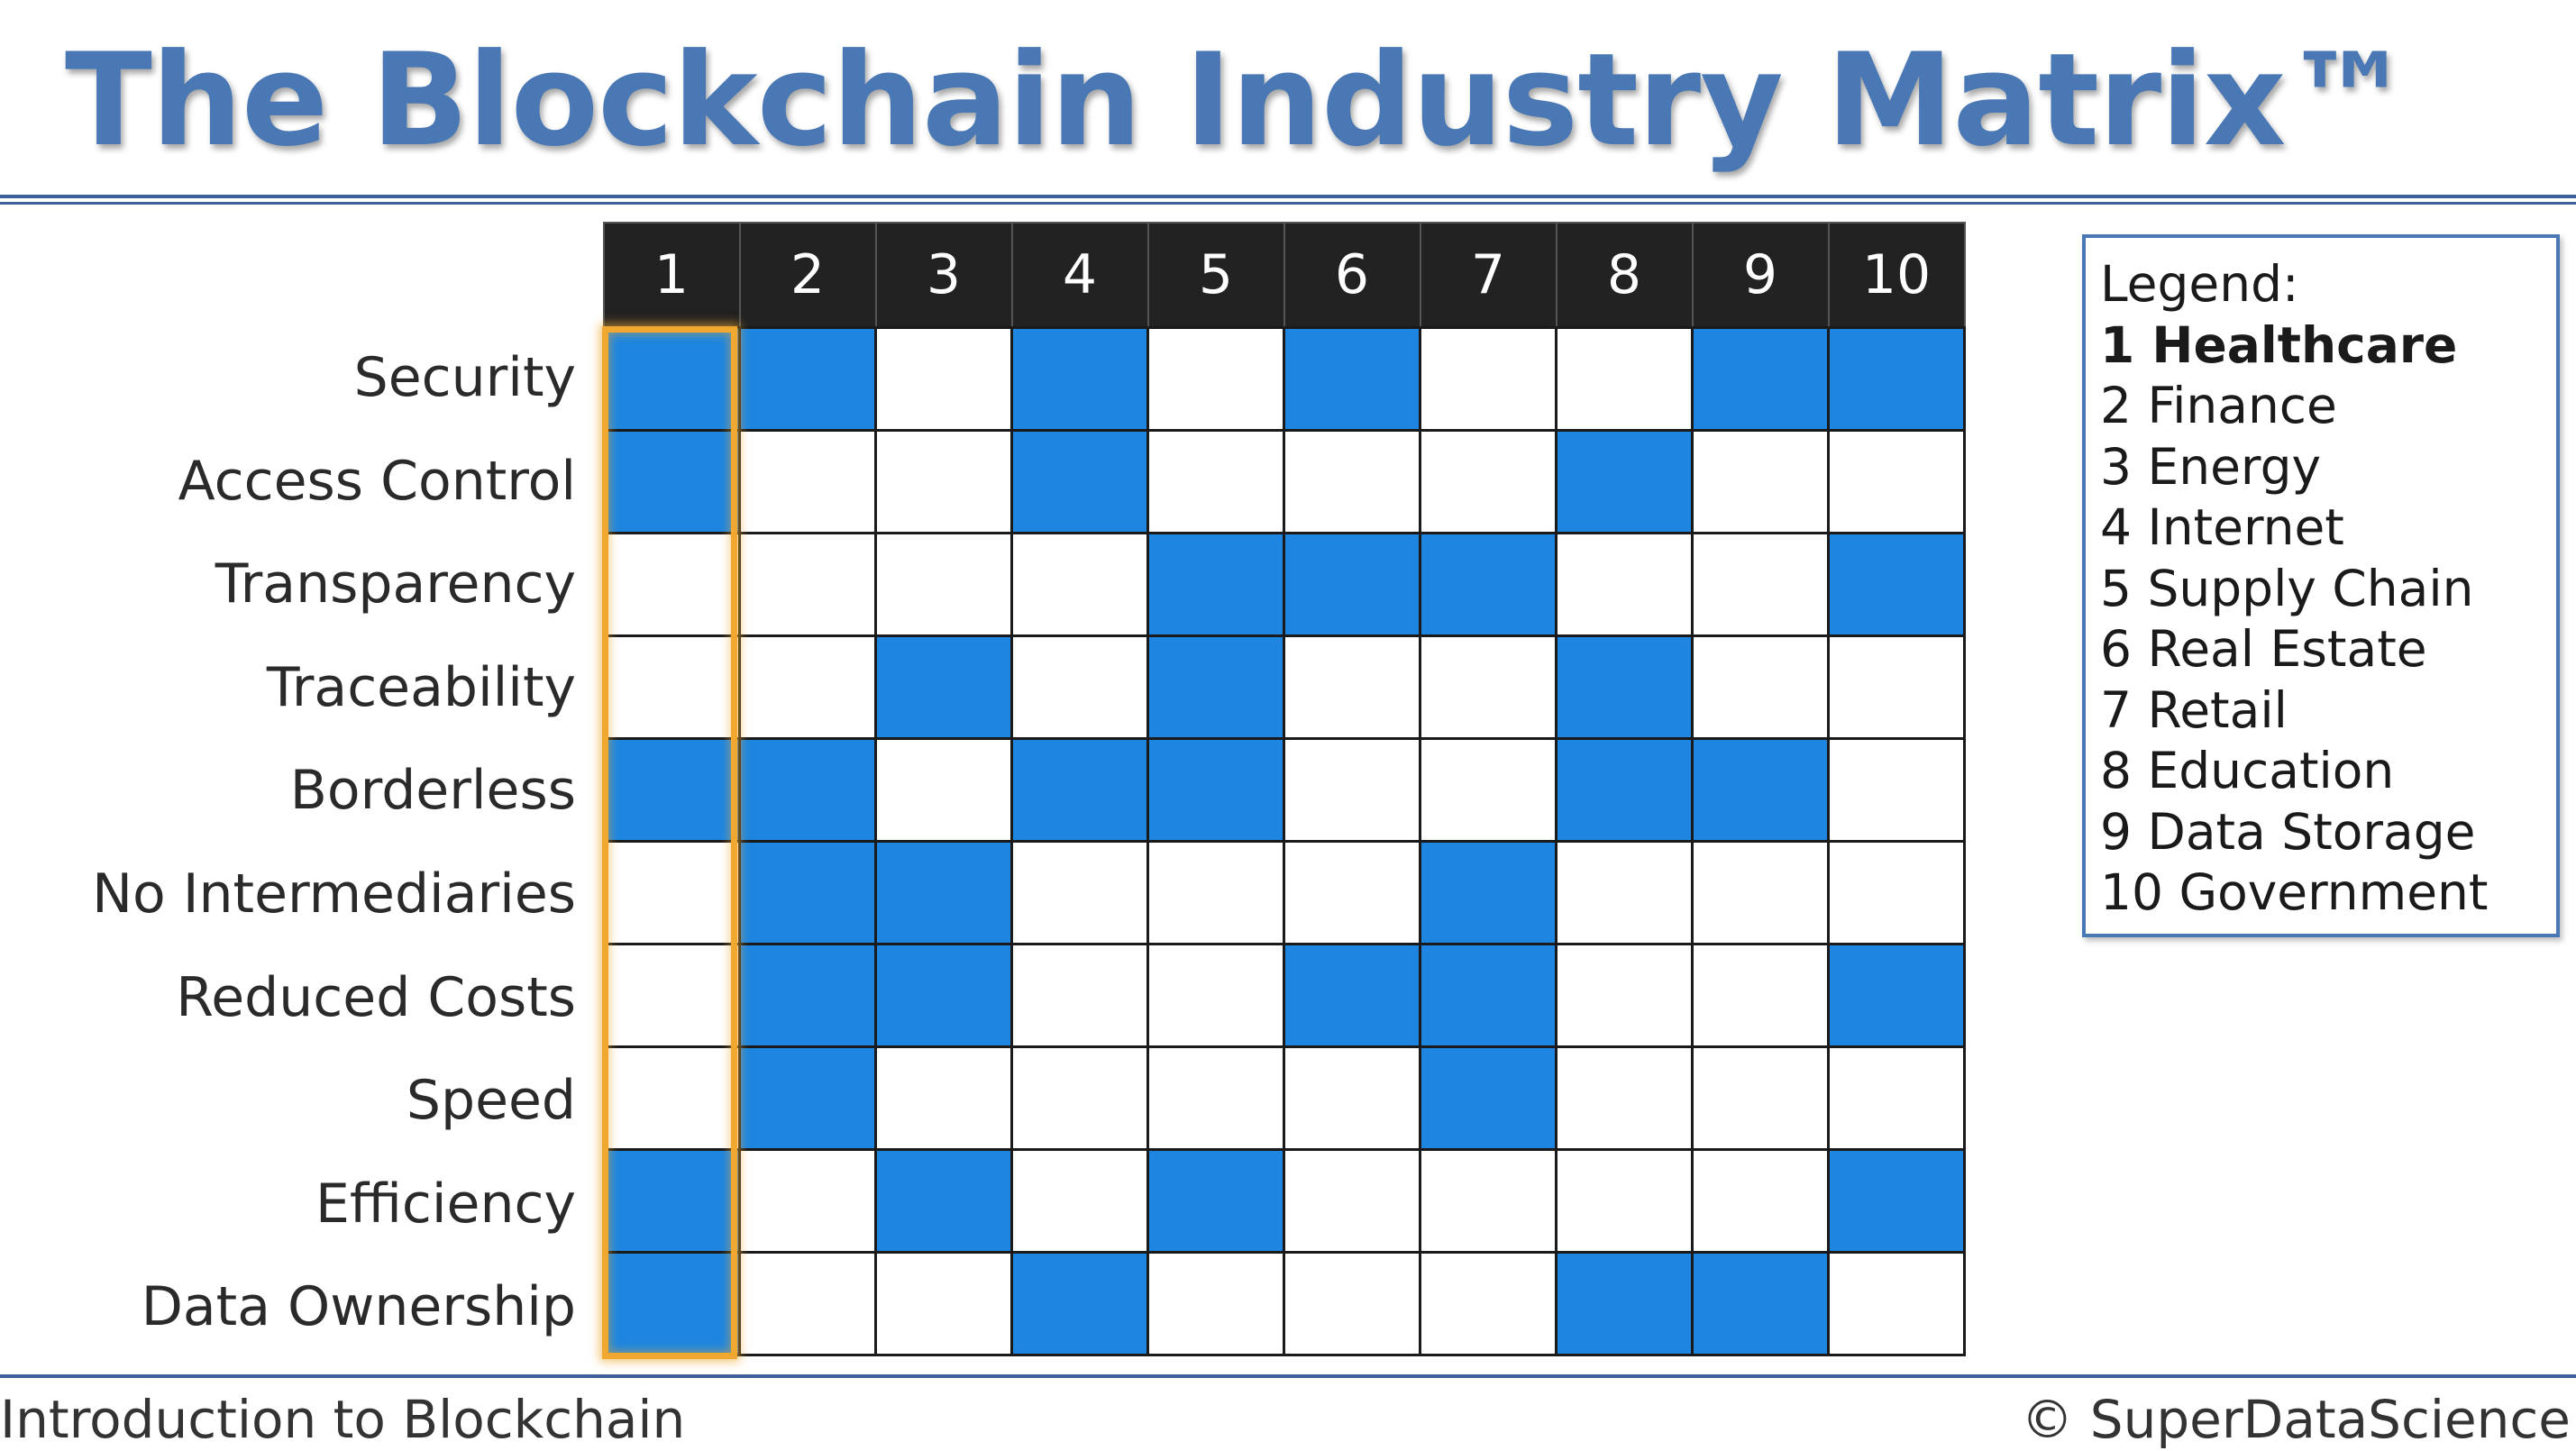 This screenshot has width=2576, height=1451. Describe the element at coordinates (343, 1419) in the screenshot. I see `footer-course-title: Introduction to Blockchain` at that location.